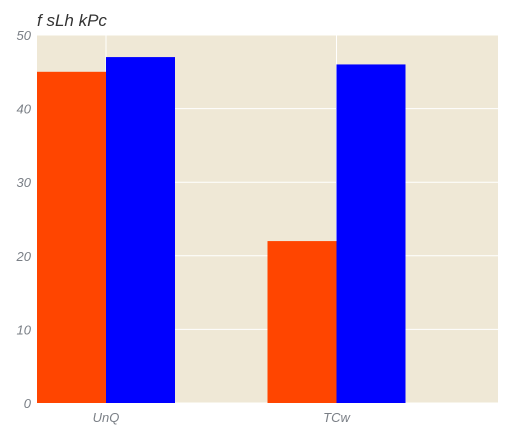  Describe the element at coordinates (28, 403) in the screenshot. I see `y-tick-label: 0` at that location.